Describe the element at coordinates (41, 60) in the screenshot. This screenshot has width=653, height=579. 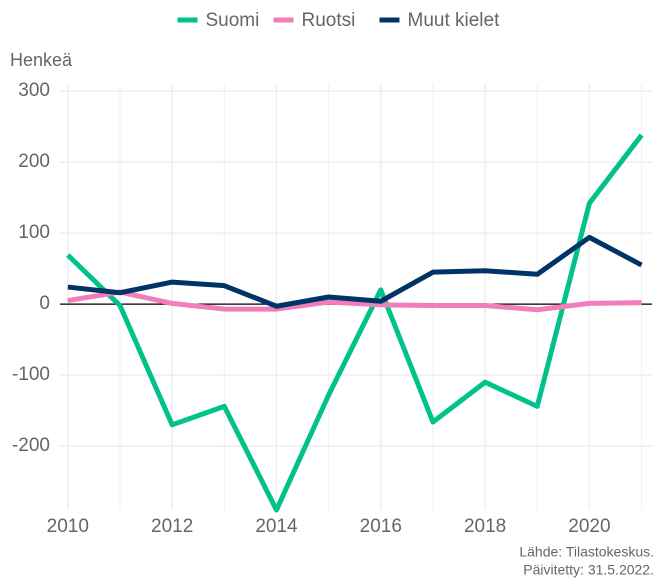
I see `y-axis-label: Henkeä` at that location.